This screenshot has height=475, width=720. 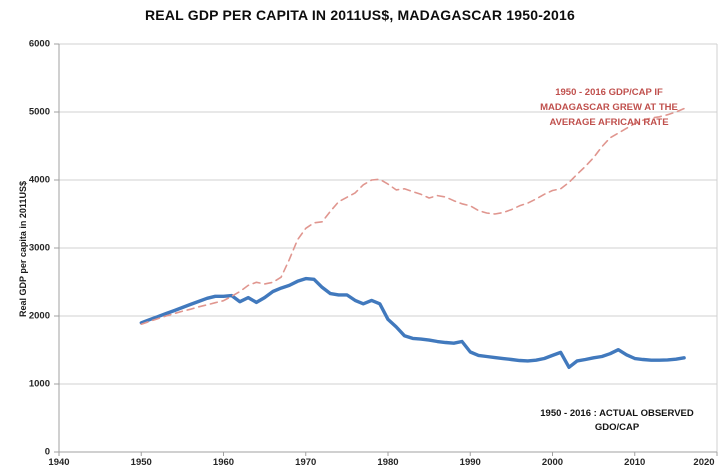 What do you see at coordinates (617, 421) in the screenshot?
I see `annotation-actual: 1950 - 2016 : ACTUAL OBSERVED GDO/CAP` at bounding box center [617, 421].